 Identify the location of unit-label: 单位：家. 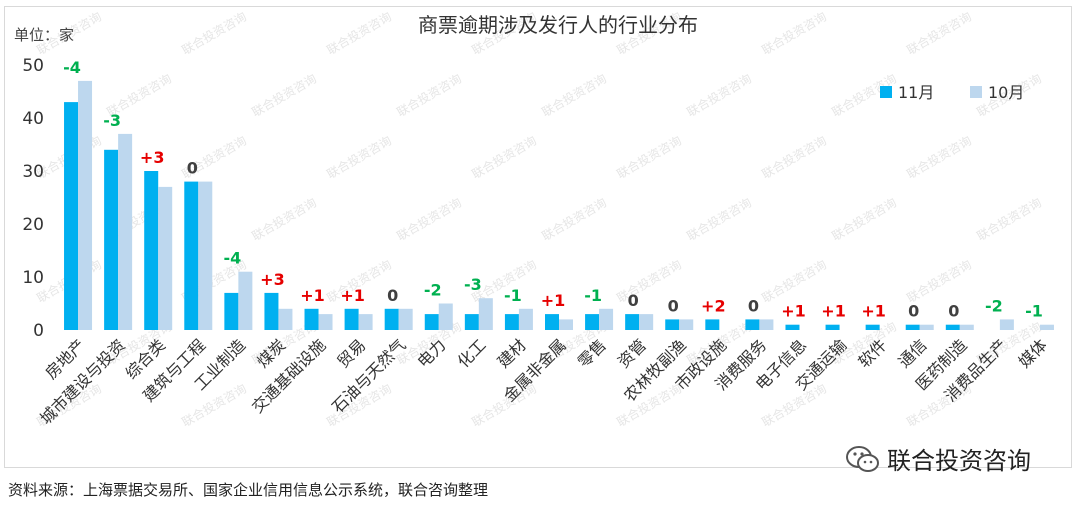
(44, 35).